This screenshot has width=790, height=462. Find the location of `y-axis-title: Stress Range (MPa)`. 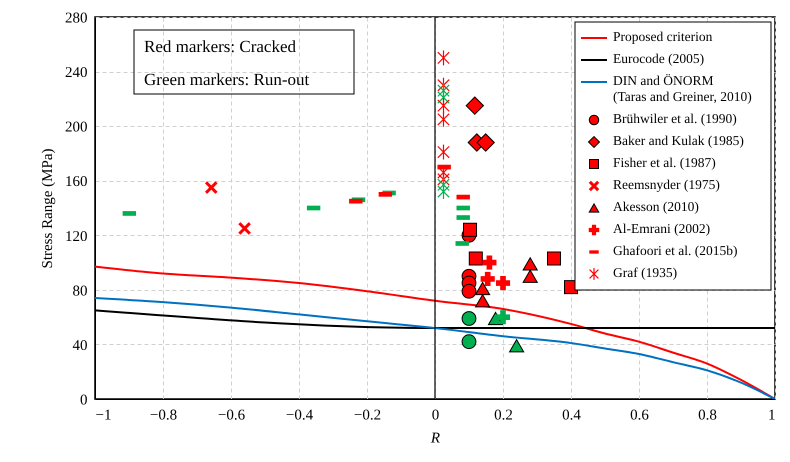

y-axis-title: Stress Range (MPa) is located at coordinates (48, 208).